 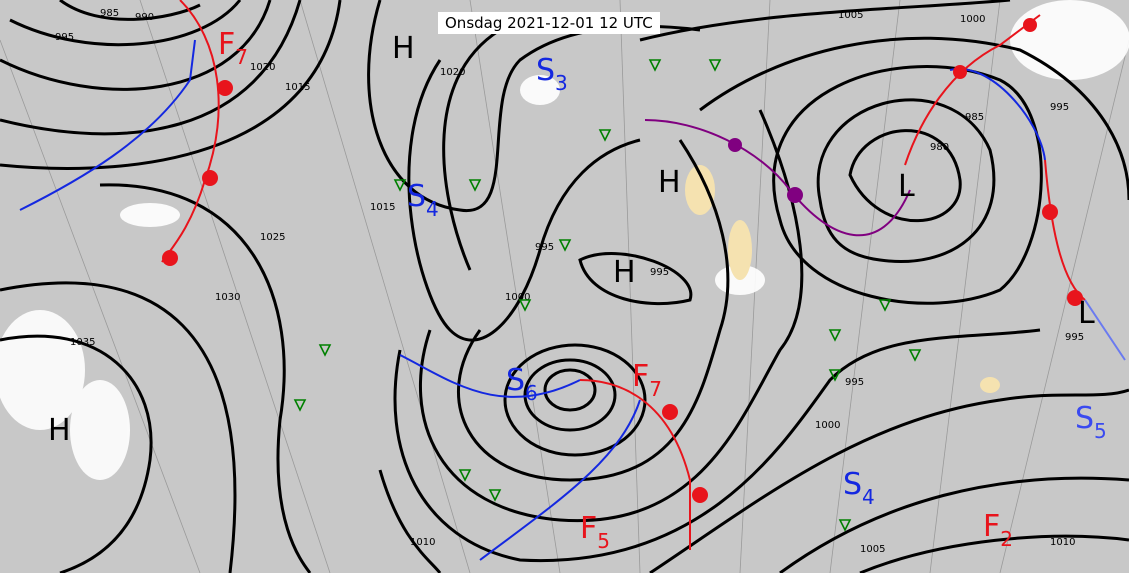 What do you see at coordinates (549, 23) in the screenshot?
I see `map-title: Onsdag 2021-12-01 12 UTC` at bounding box center [549, 23].